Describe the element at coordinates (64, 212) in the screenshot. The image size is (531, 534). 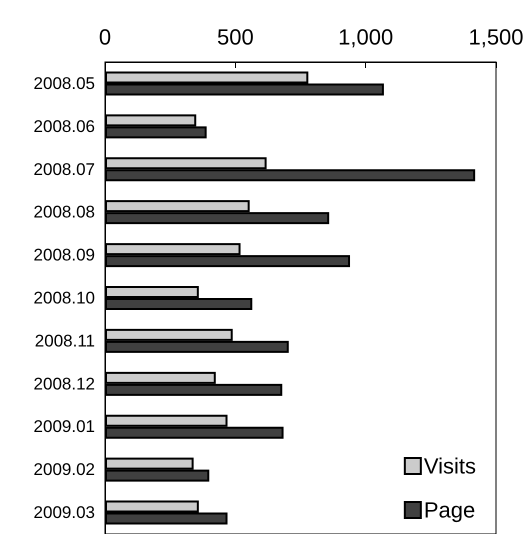
I see `y-tick-label: 2008.08` at that location.